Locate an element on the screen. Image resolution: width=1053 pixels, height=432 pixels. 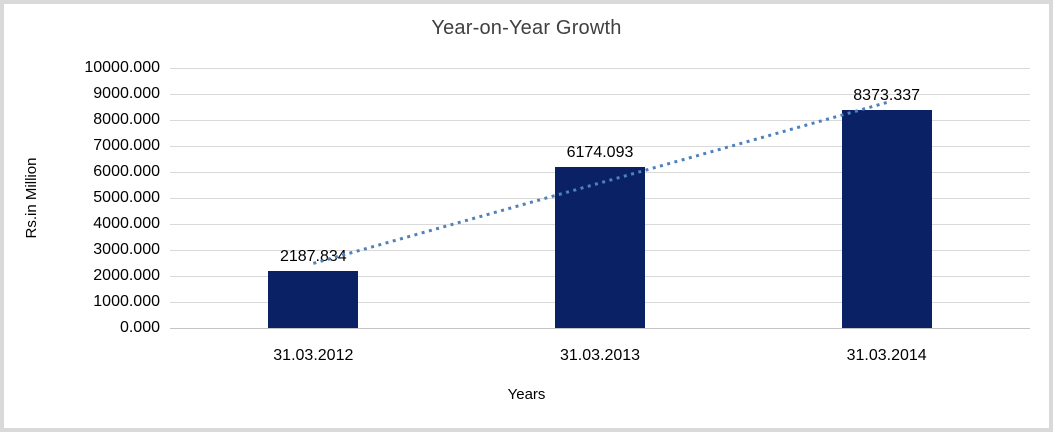
y-tick-label: 3000.000 is located at coordinates (126, 249).